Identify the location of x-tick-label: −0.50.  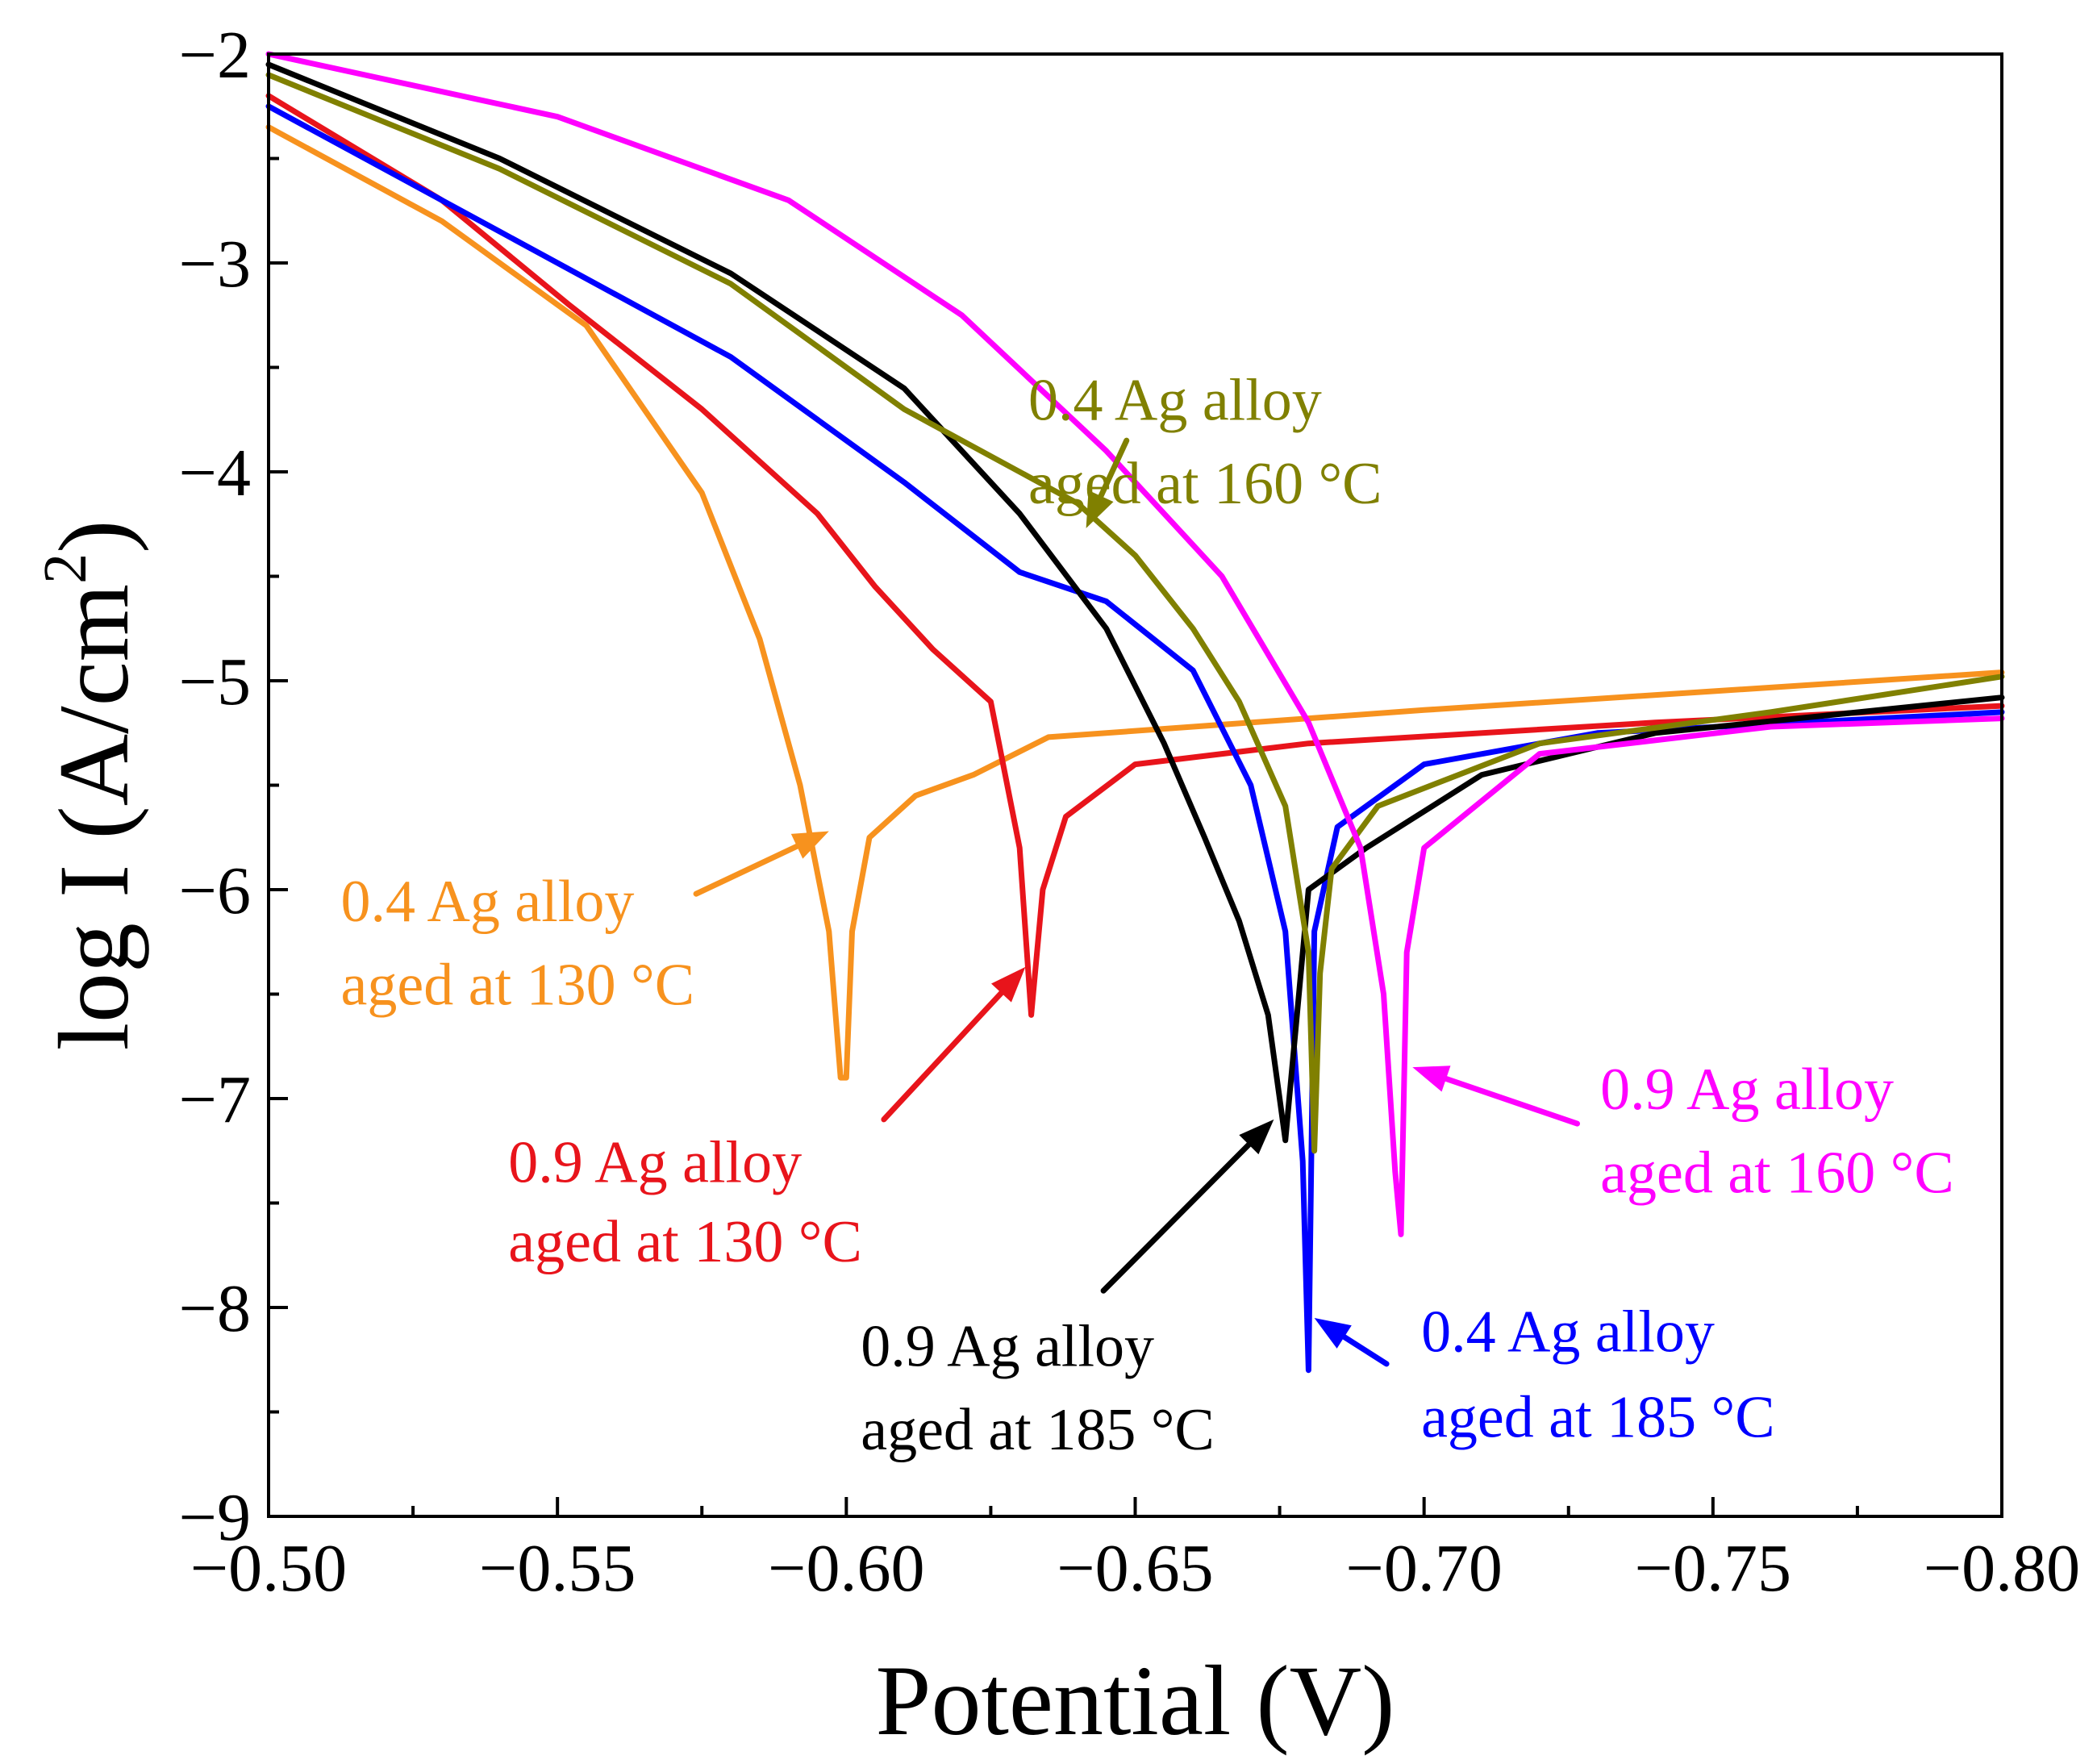
(268, 1569).